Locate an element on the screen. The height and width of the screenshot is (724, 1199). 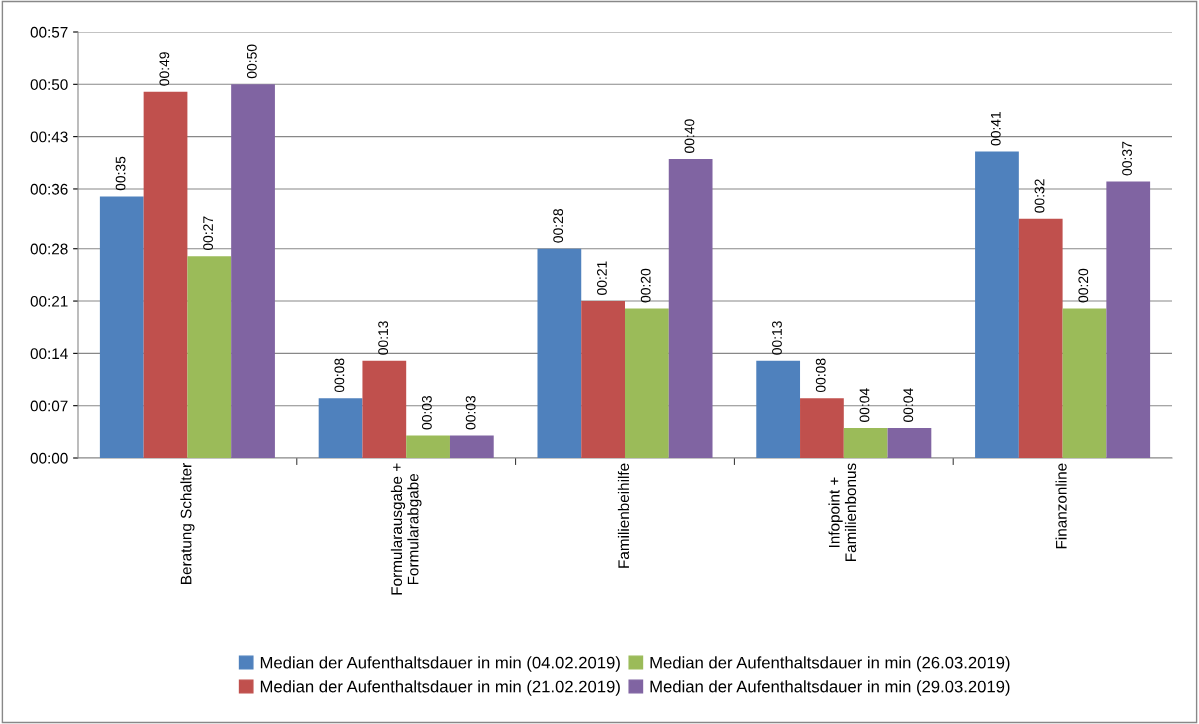
y-tick-label: 00:43 is located at coordinates (49, 137).